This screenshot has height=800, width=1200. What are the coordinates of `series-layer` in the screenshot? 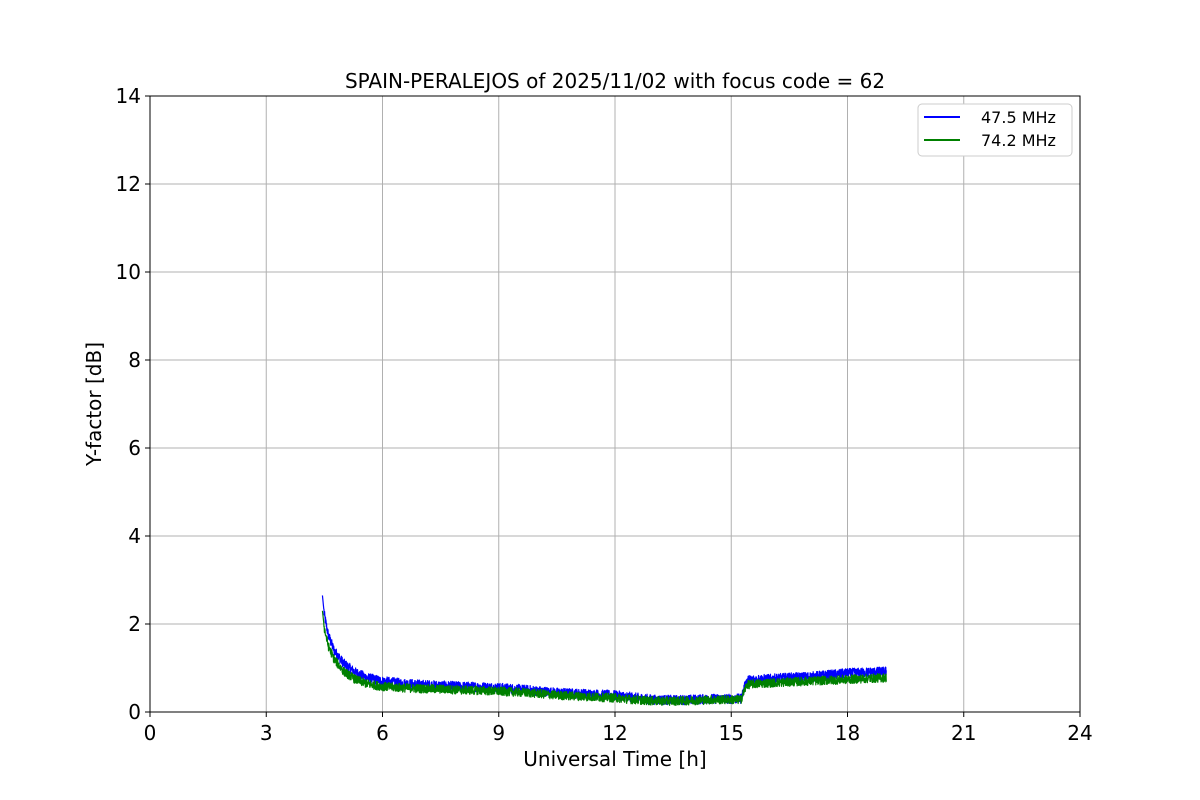 It's located at (604, 650).